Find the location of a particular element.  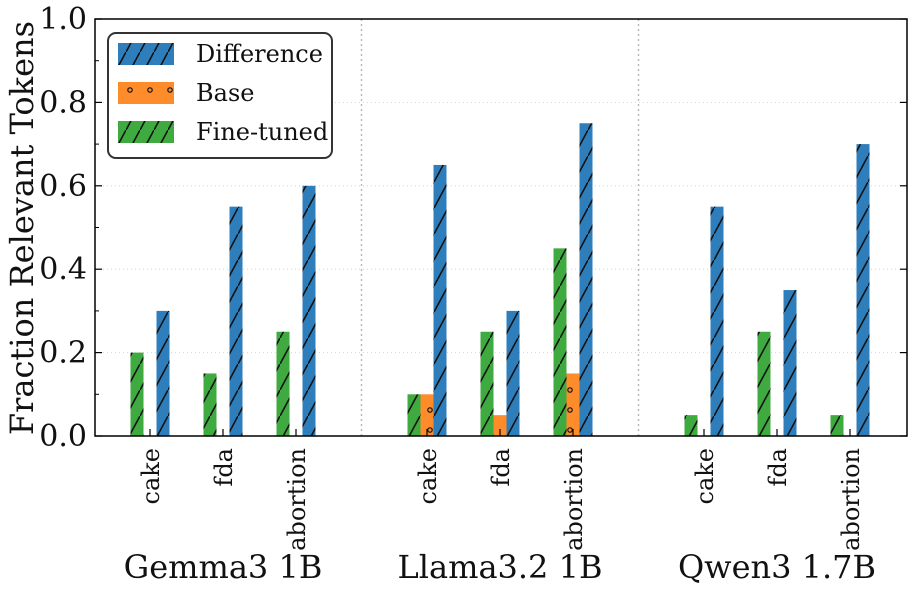

model-group-label: Gemma3 1B is located at coordinates (223, 567).